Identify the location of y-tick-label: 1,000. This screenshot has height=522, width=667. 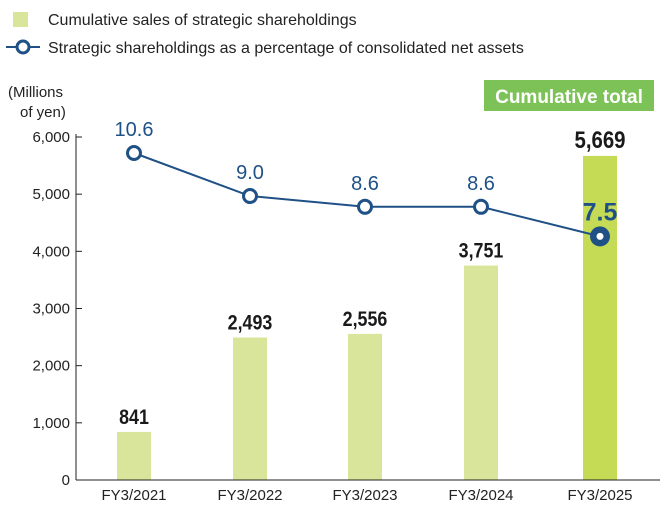
(51, 423).